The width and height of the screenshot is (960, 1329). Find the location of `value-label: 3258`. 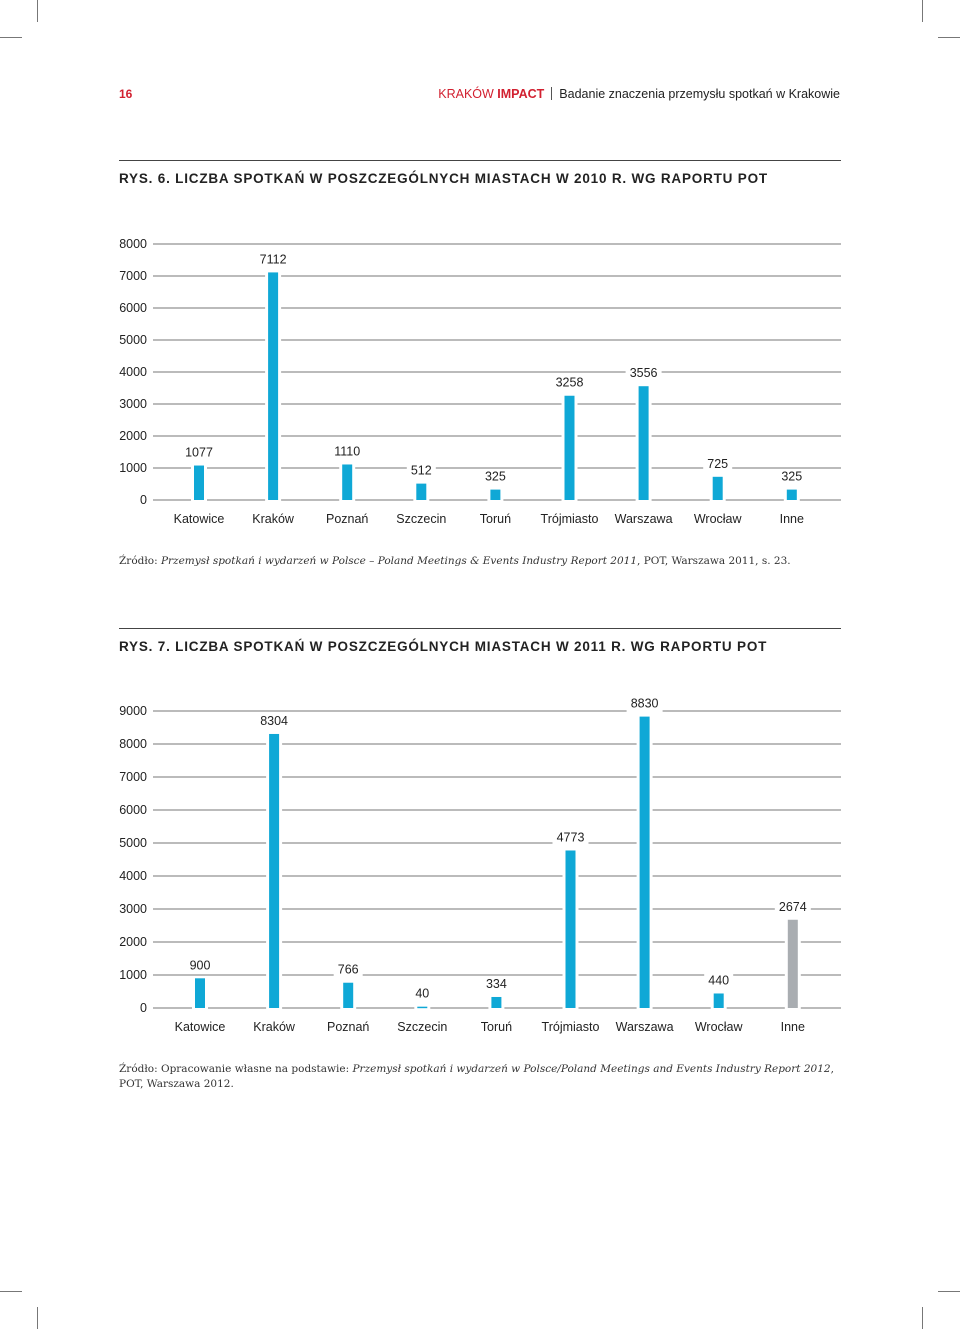

value-label: 3258 is located at coordinates (570, 383).